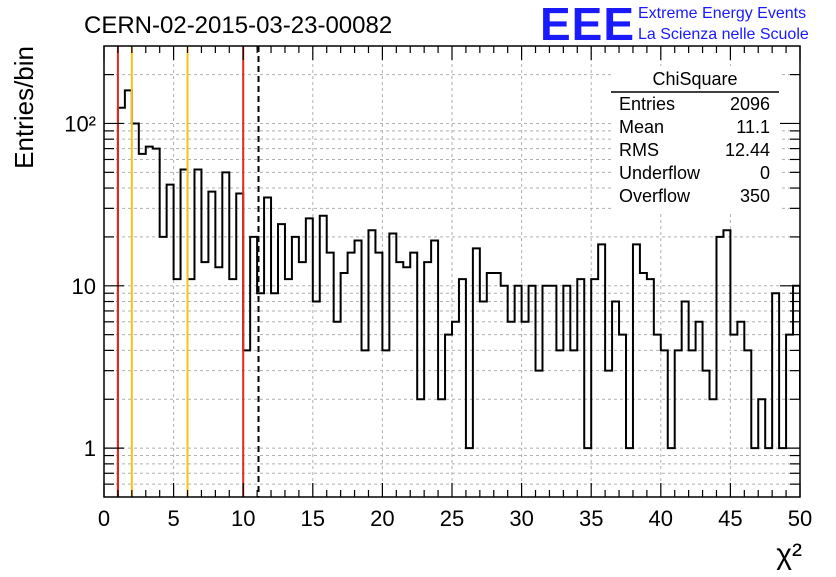  Describe the element at coordinates (90, 448) in the screenshot. I see `y-tick-label: 1` at that location.